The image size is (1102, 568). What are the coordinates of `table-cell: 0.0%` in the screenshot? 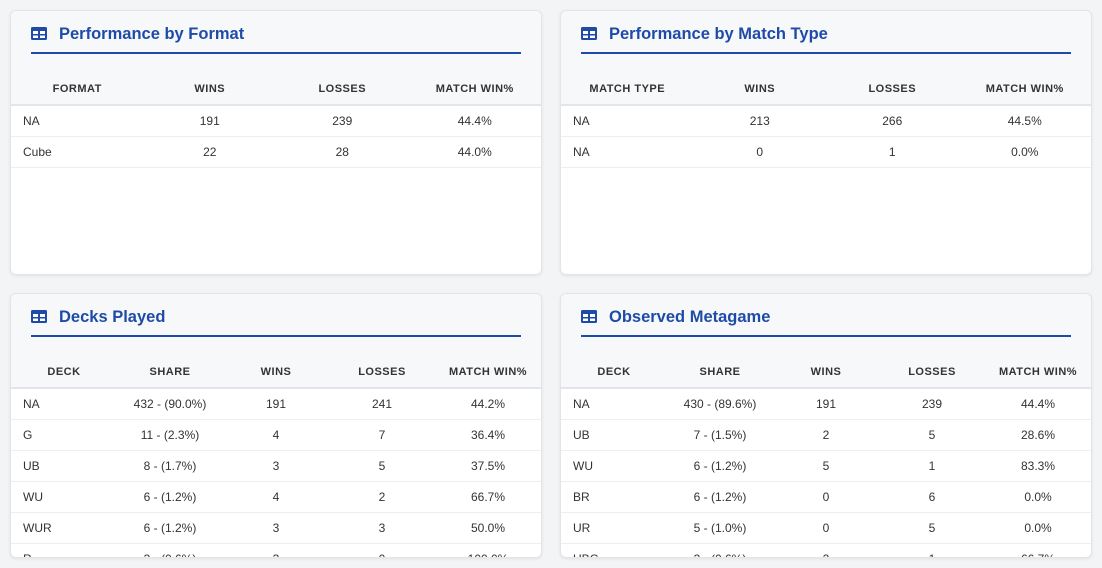 It's located at (1024, 152).